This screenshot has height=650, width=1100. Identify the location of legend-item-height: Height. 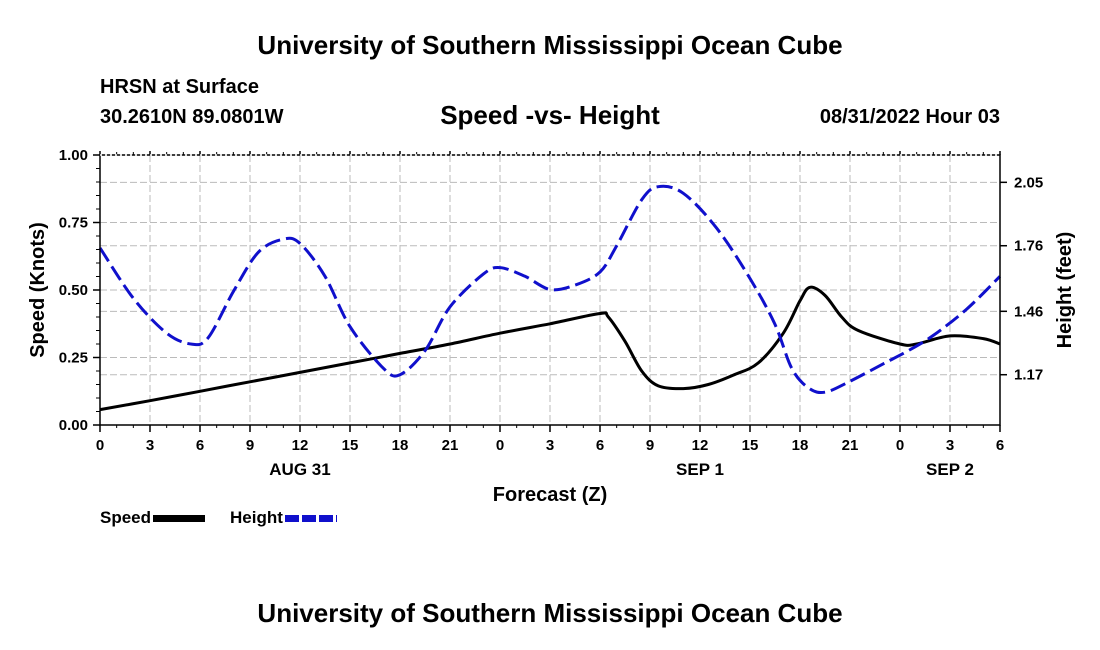
(283, 518).